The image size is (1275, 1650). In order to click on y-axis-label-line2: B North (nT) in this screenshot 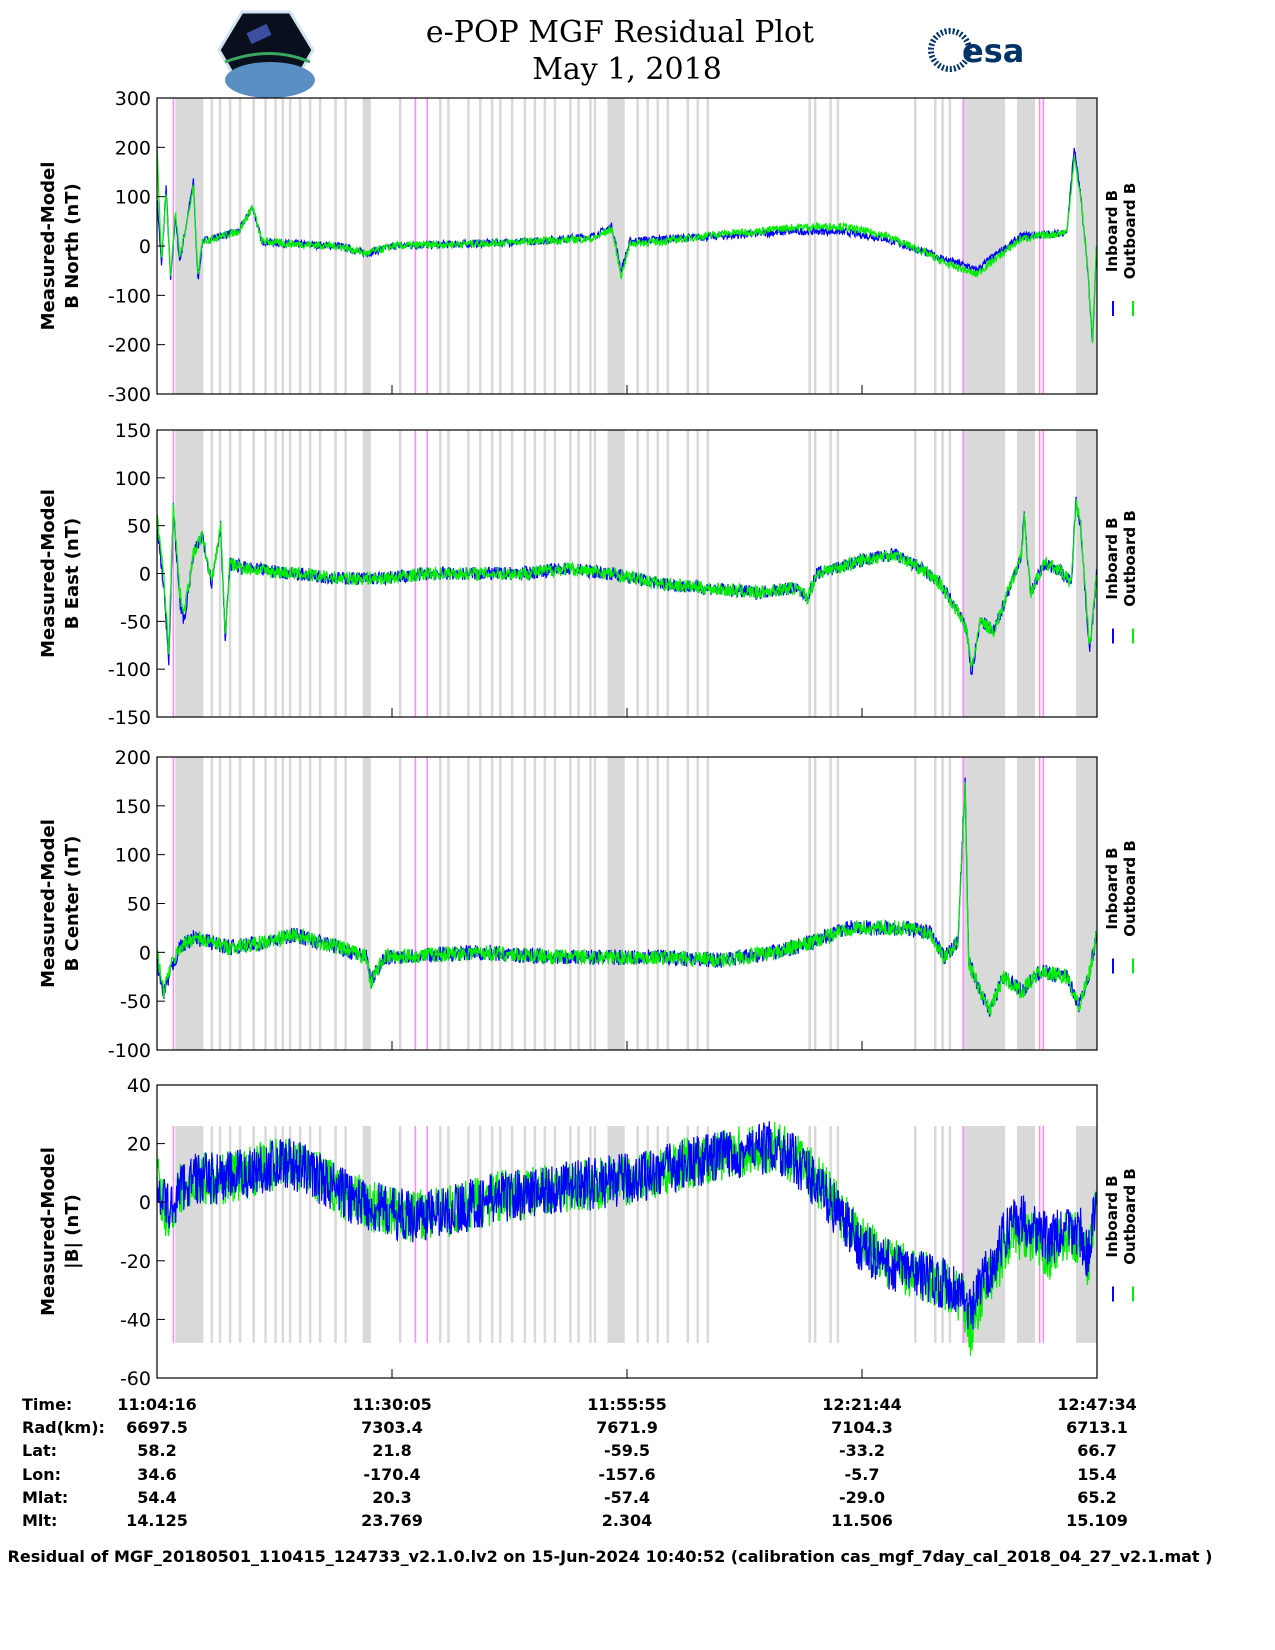, I will do `click(72, 246)`.